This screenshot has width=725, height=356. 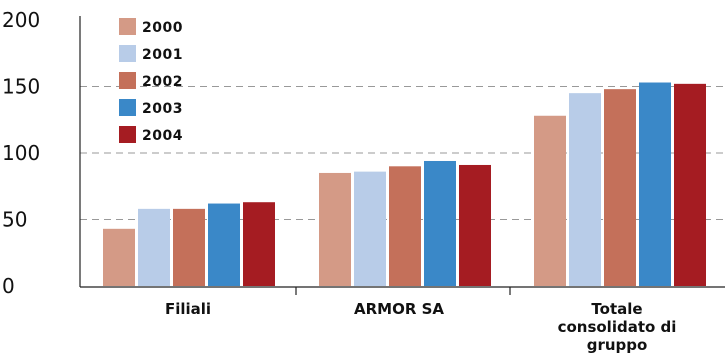 I want to click on y-axis-tick-labels: 0 50 100 150 200, so click(x=21, y=153).